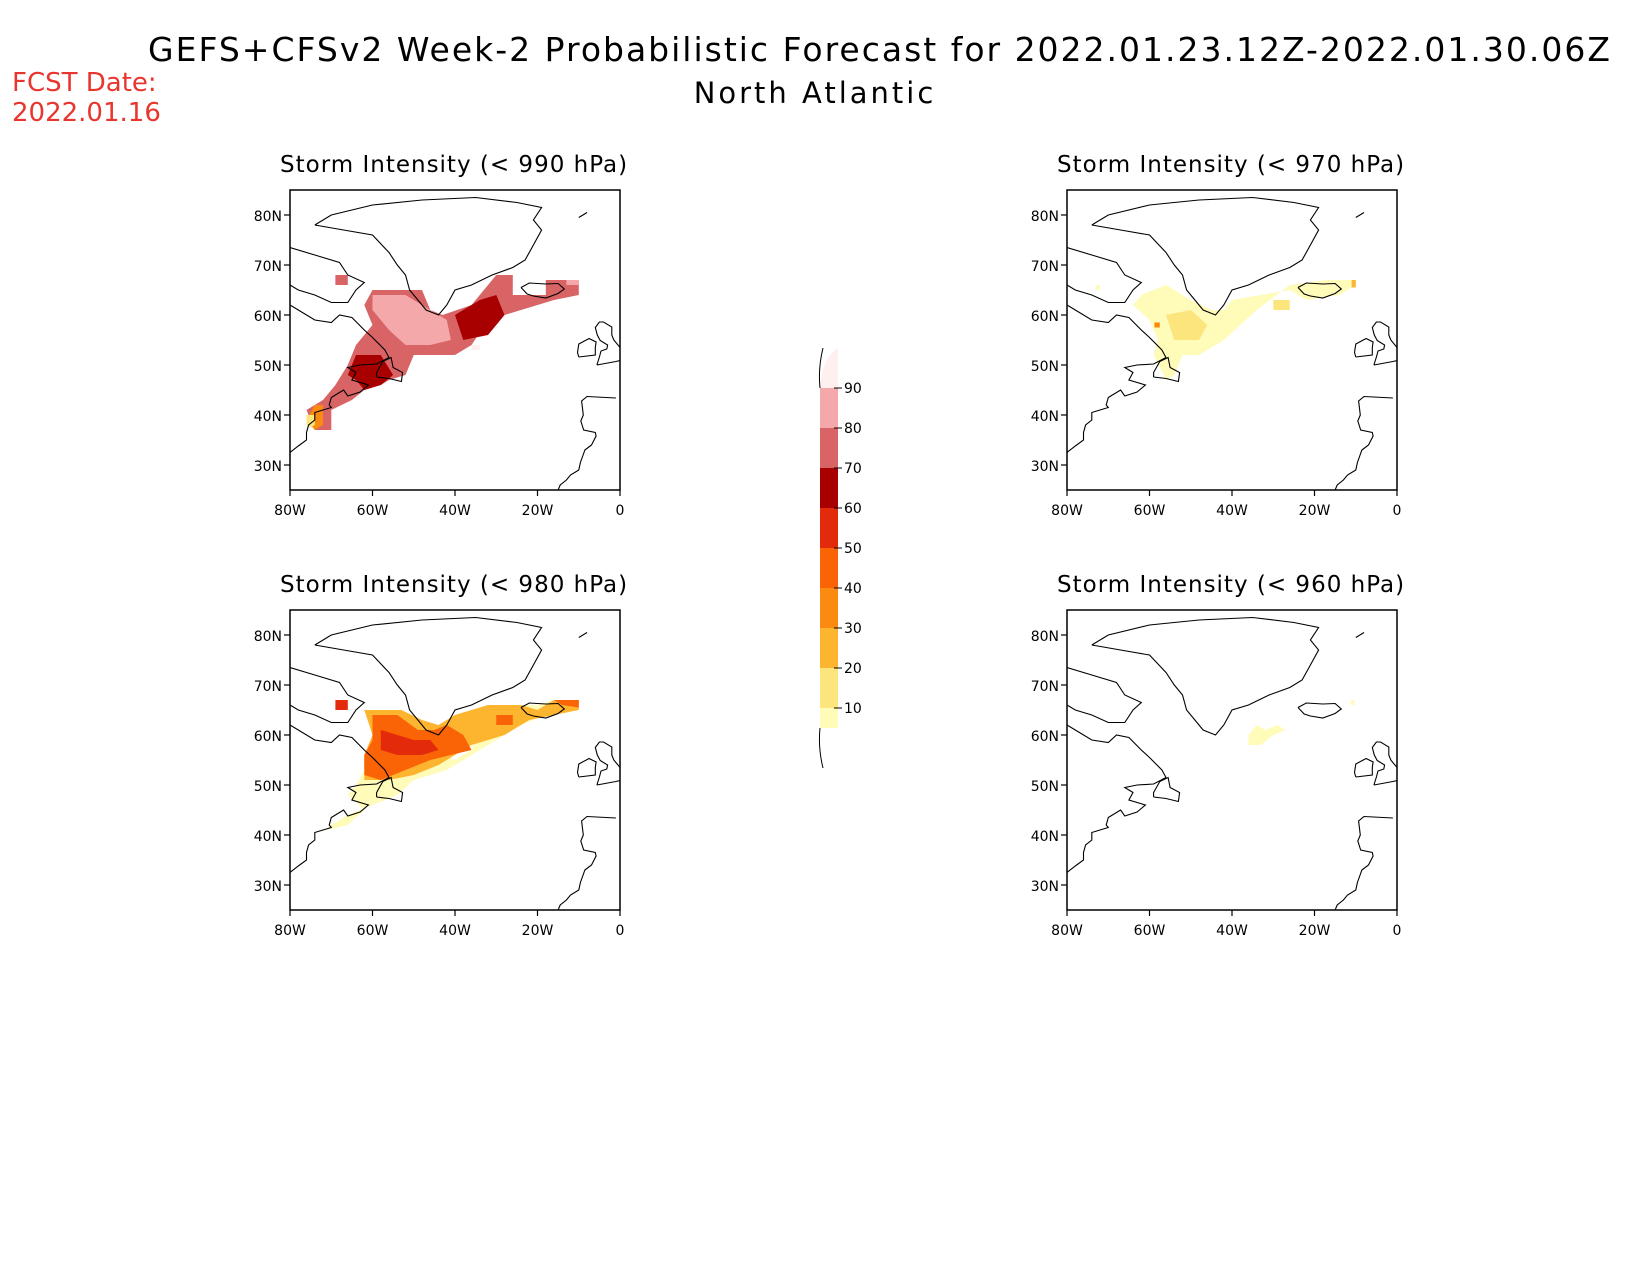 The width and height of the screenshot is (1650, 1275). What do you see at coordinates (86, 98) in the screenshot?
I see `forecast-date-block: FCST Date: 2022.01.16` at bounding box center [86, 98].